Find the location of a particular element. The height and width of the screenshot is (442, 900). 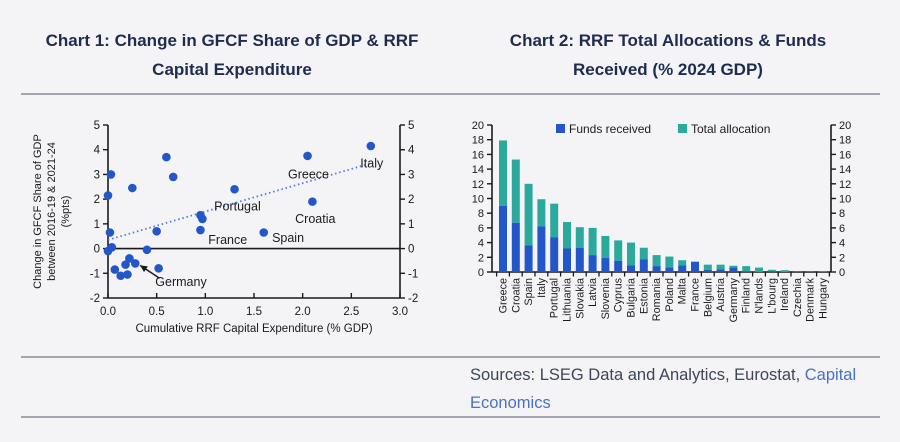

bar-category-label: Croatia is located at coordinates (516, 295).